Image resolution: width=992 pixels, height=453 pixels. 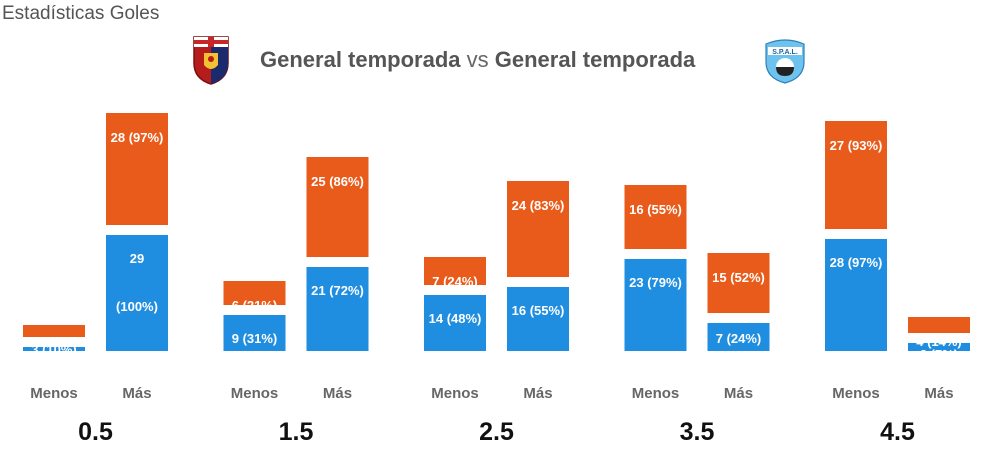 What do you see at coordinates (496, 432) in the screenshot?
I see `group-label: 2.5` at bounding box center [496, 432].